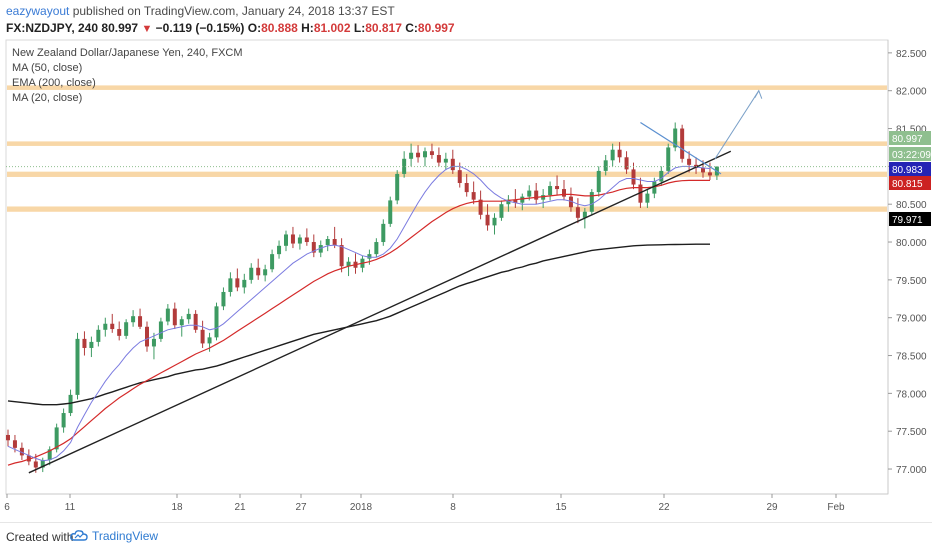 This screenshot has height=551, width=932. What do you see at coordinates (561, 507) in the screenshot?
I see `x-tick-label: 15` at bounding box center [561, 507].